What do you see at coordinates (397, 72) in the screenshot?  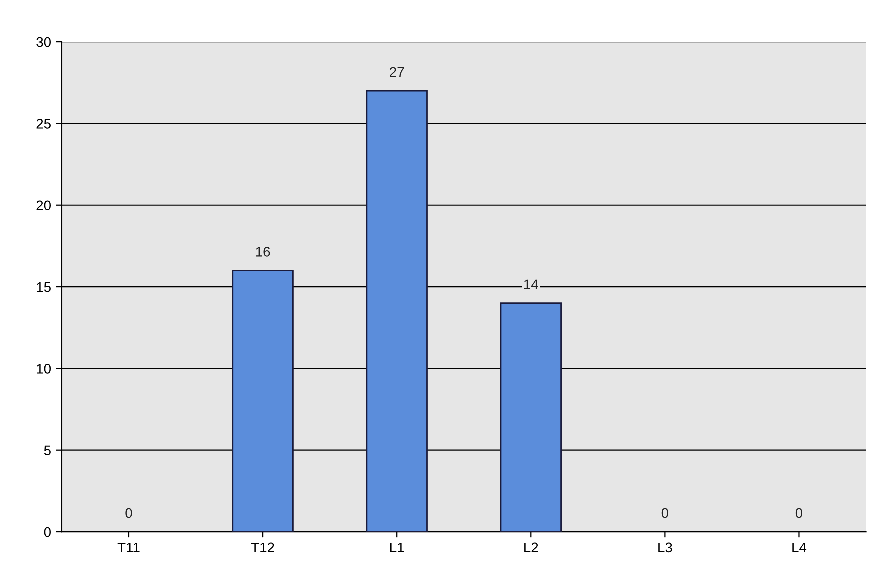 I see `data-label: 27` at bounding box center [397, 72].